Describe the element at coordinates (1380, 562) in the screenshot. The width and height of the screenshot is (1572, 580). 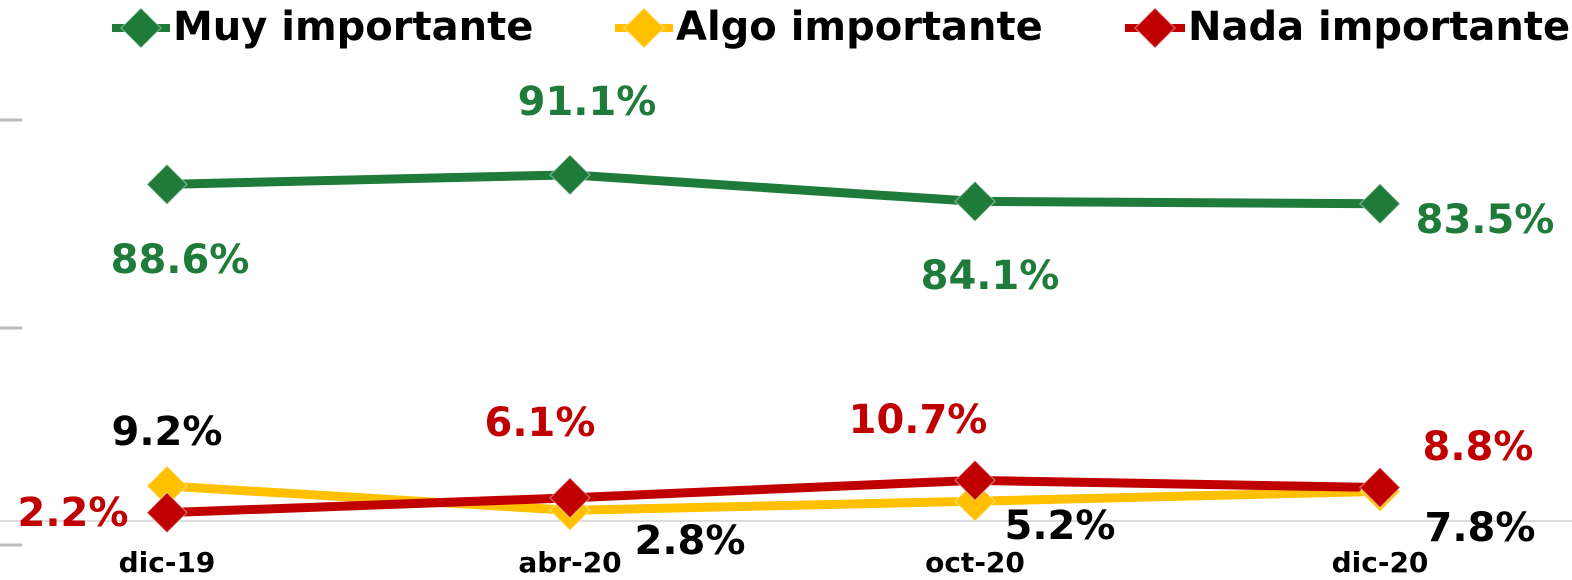
I see `x-tick-label: dic-20` at that location.